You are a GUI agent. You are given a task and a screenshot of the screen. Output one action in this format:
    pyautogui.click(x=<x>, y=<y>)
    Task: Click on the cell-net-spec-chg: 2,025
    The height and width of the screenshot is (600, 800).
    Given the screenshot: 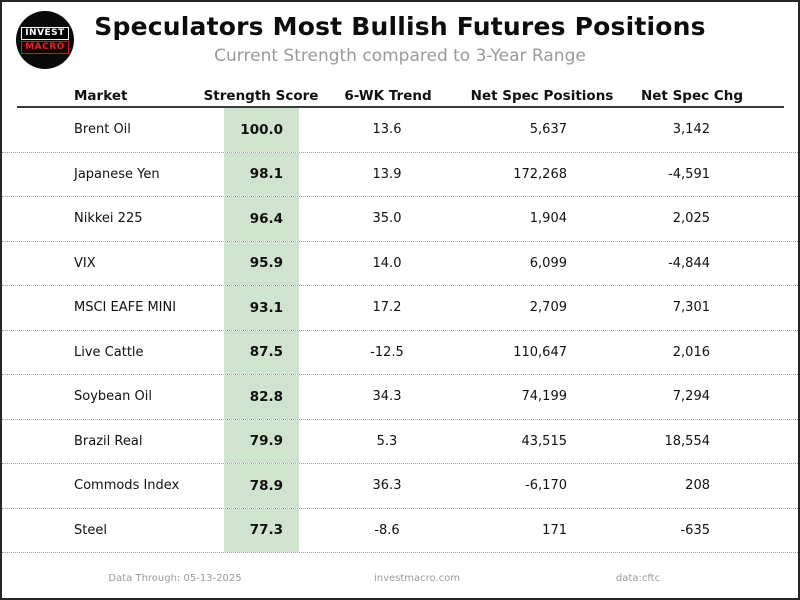 What is the action you would take?
    pyautogui.click(x=691, y=219)
    